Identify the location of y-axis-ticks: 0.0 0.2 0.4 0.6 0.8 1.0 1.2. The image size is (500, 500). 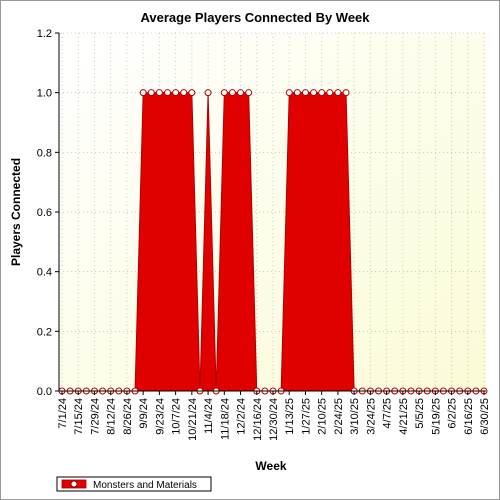
(48, 213).